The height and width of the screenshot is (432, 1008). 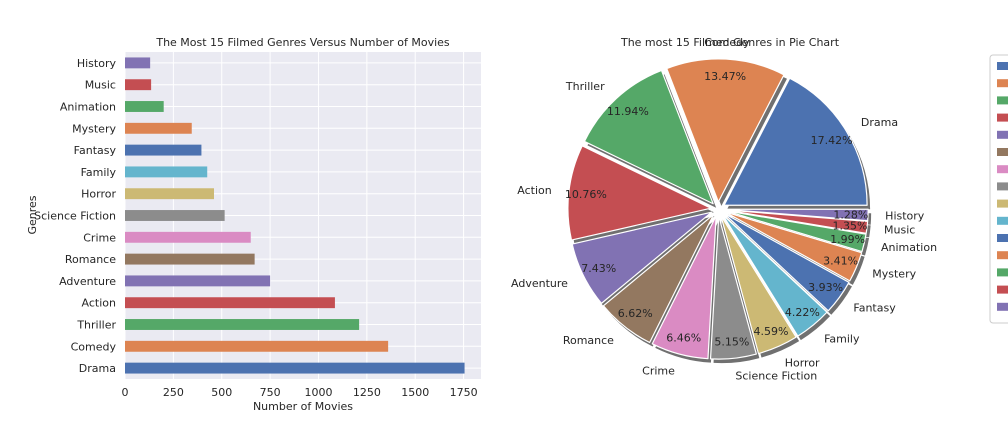 I want to click on pie-percent-label: 1.35%, so click(x=850, y=225).